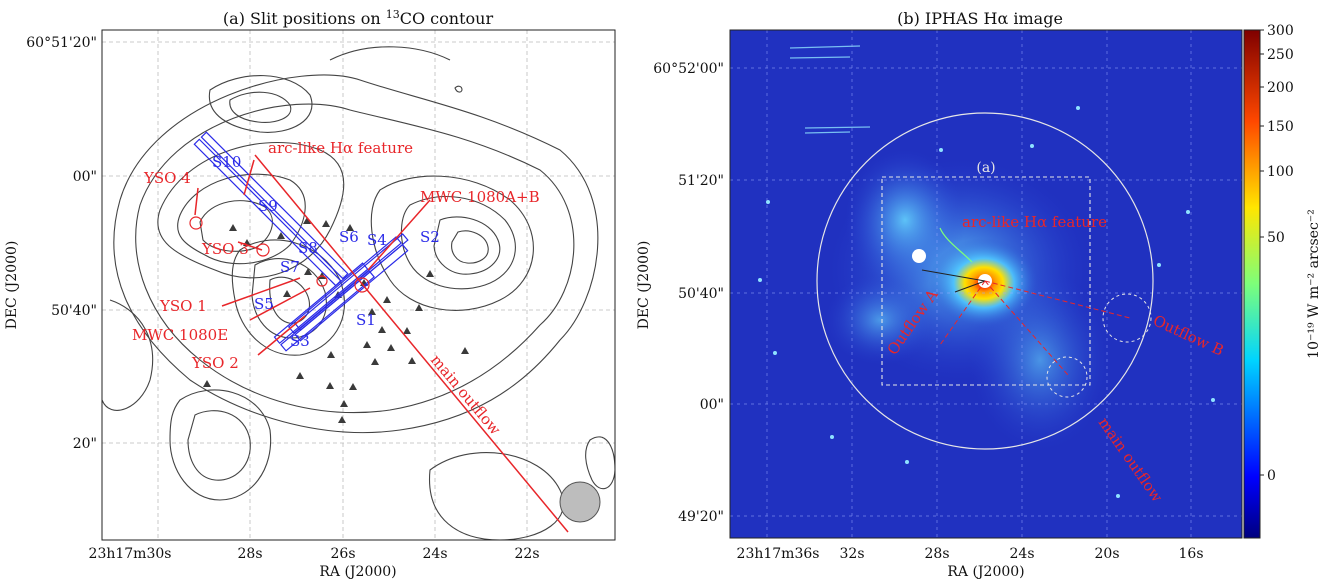 The width and height of the screenshot is (1330, 584). I want to click on colorbar-tick-label: 100, so click(1280, 172).